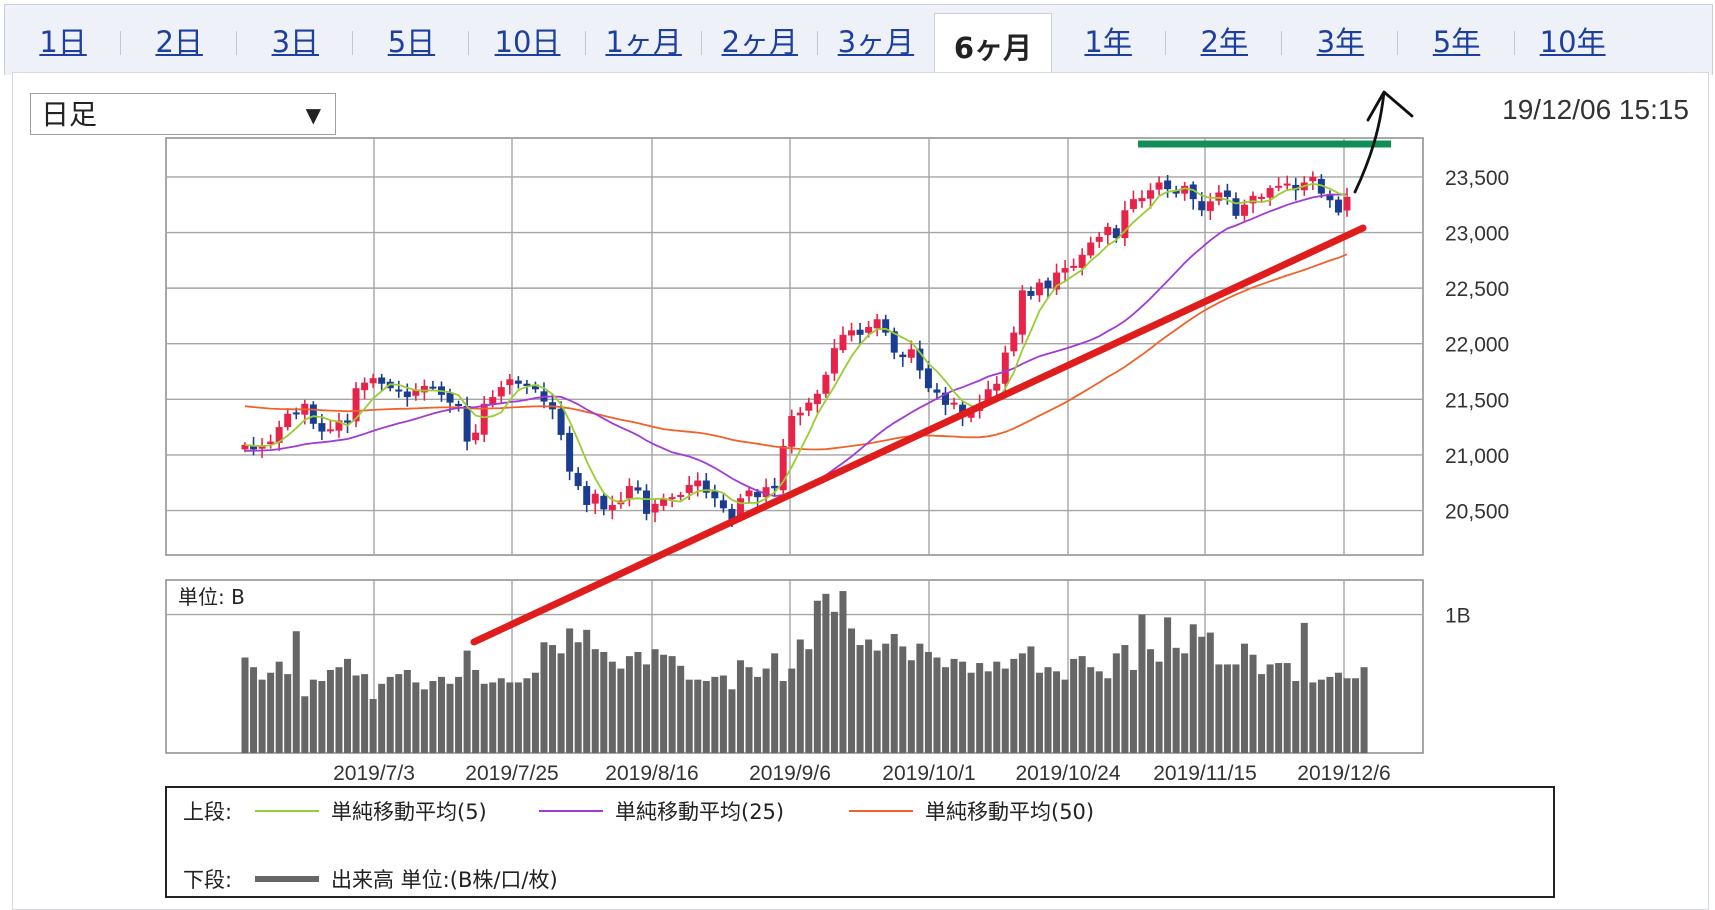  What do you see at coordinates (1108, 40) in the screenshot?
I see `tab-10: 1年` at bounding box center [1108, 40].